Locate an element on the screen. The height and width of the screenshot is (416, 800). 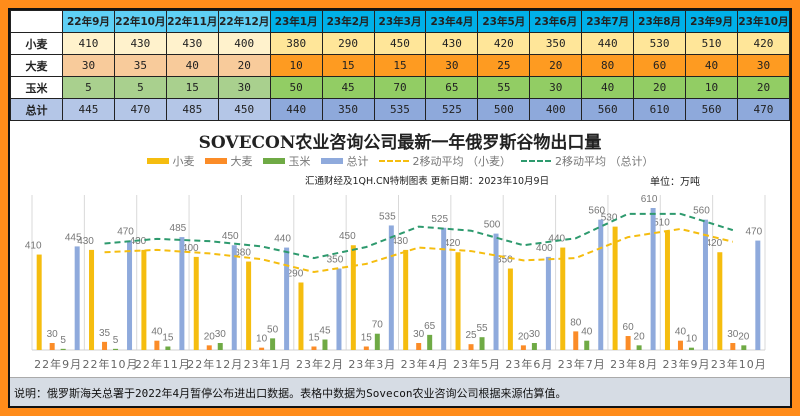
table-cell: 500 is located at coordinates (504, 109).